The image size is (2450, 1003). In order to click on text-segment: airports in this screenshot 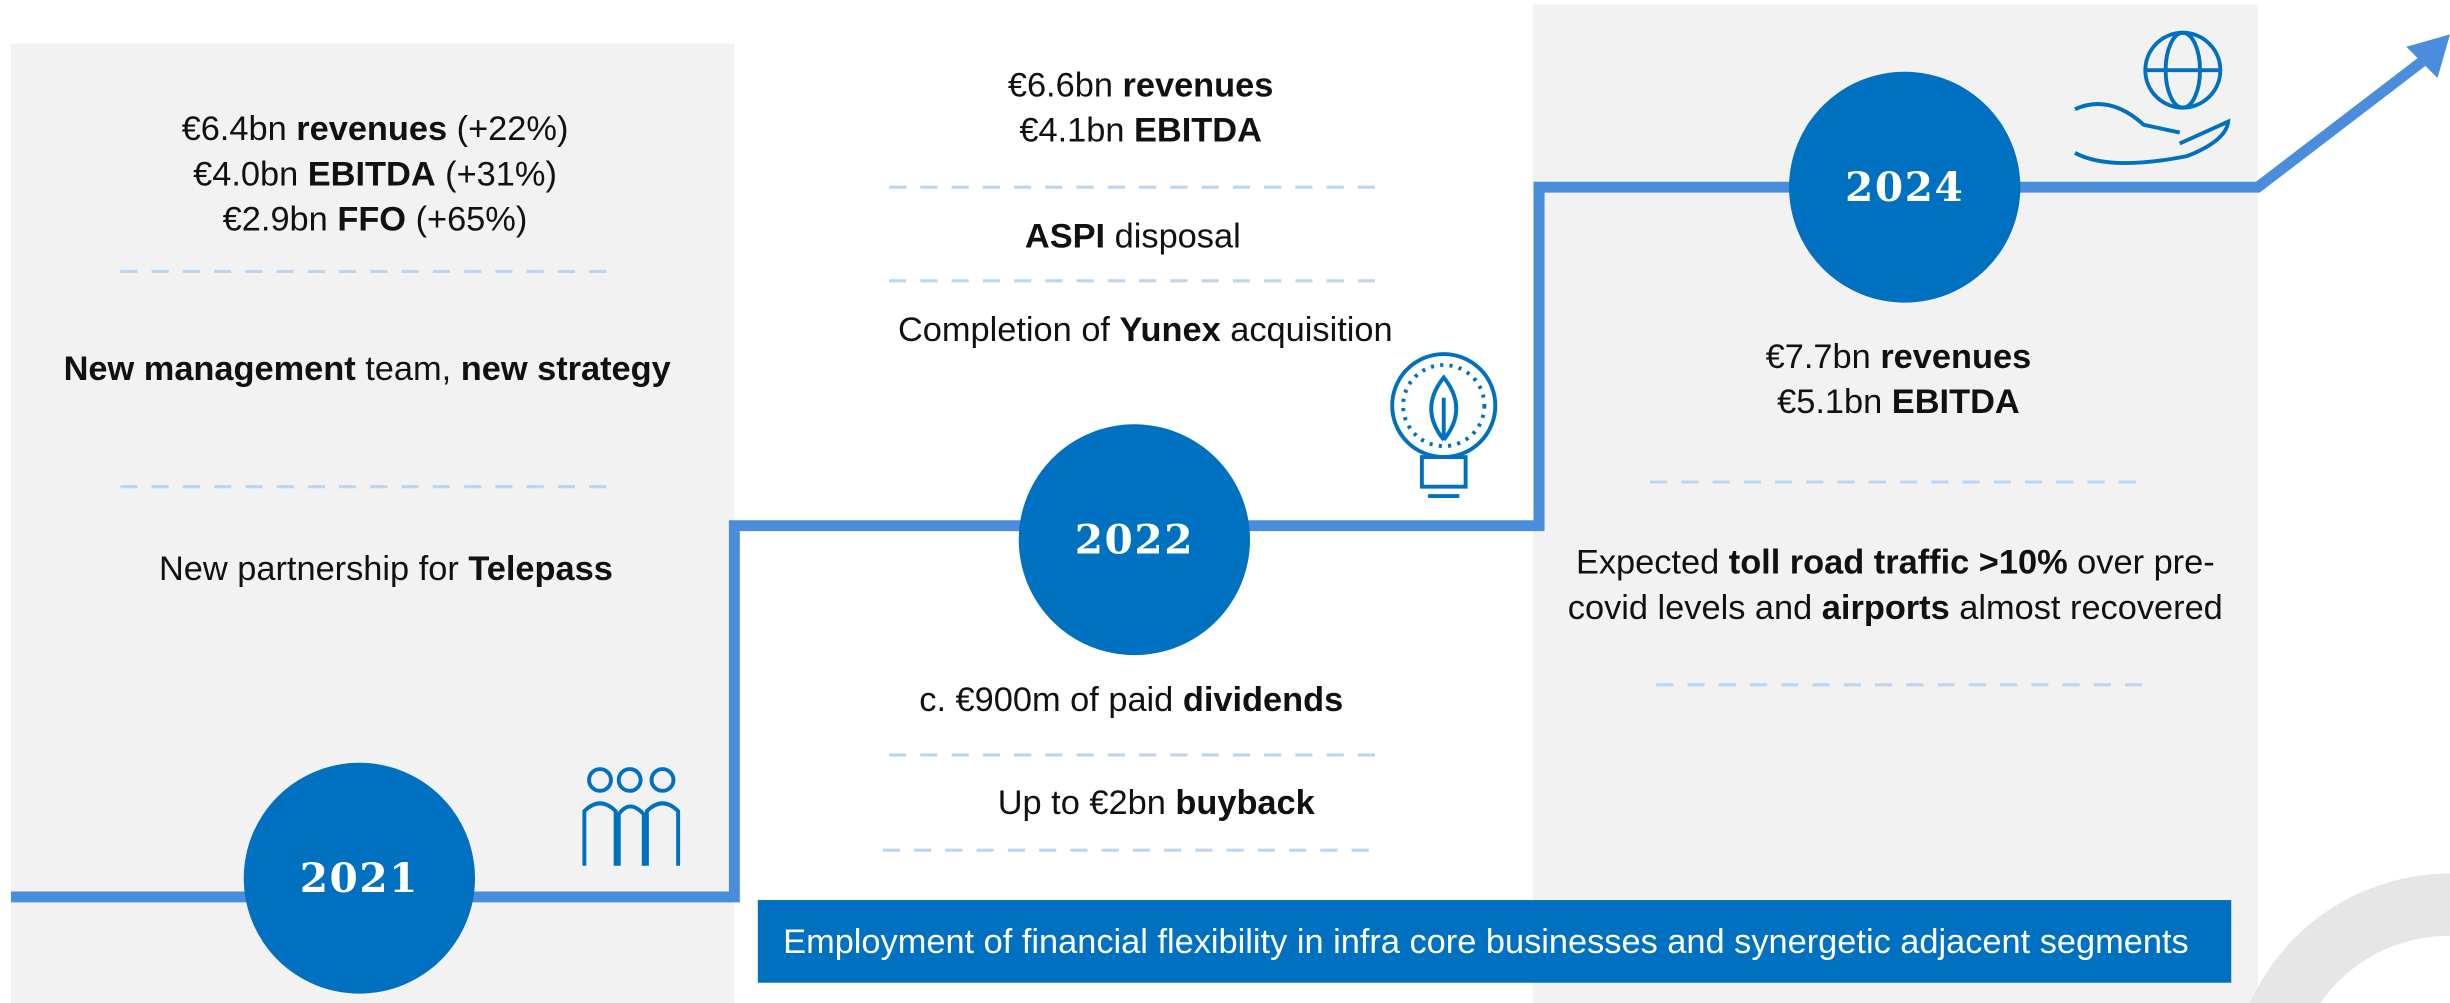, I will do `click(1886, 608)`.